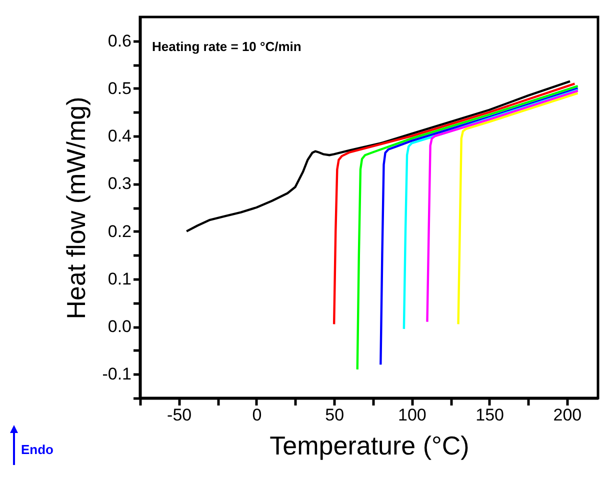  I want to click on x-tick-label: 150, so click(490, 415).